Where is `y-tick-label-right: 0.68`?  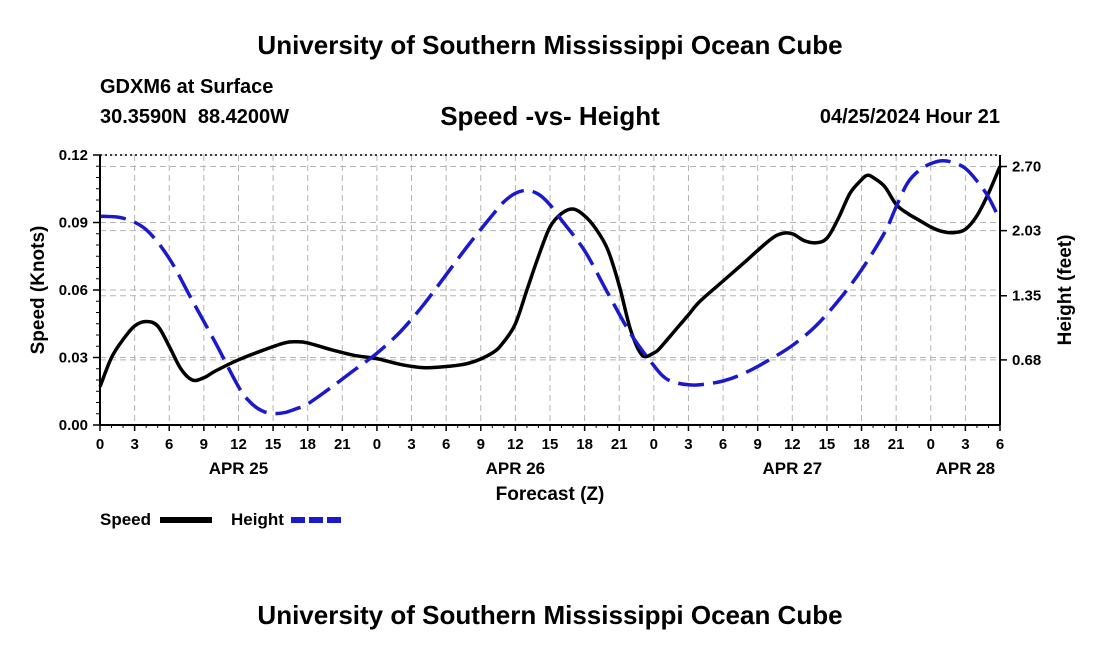 y-tick-label-right: 0.68 is located at coordinates (1026, 360).